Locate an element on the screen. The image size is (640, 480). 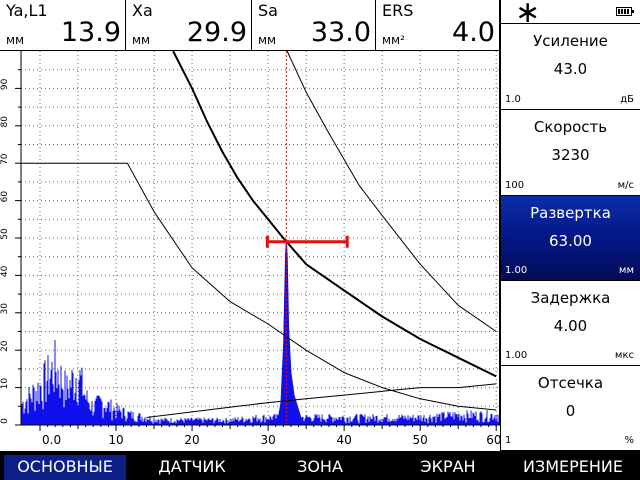
echo-peak is located at coordinates (290, 333).